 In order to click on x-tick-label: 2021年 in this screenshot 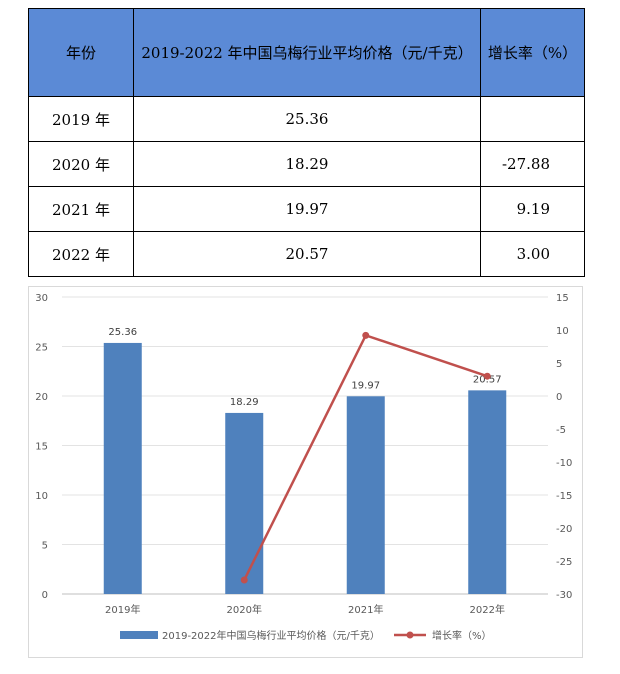, I will do `click(365, 609)`.